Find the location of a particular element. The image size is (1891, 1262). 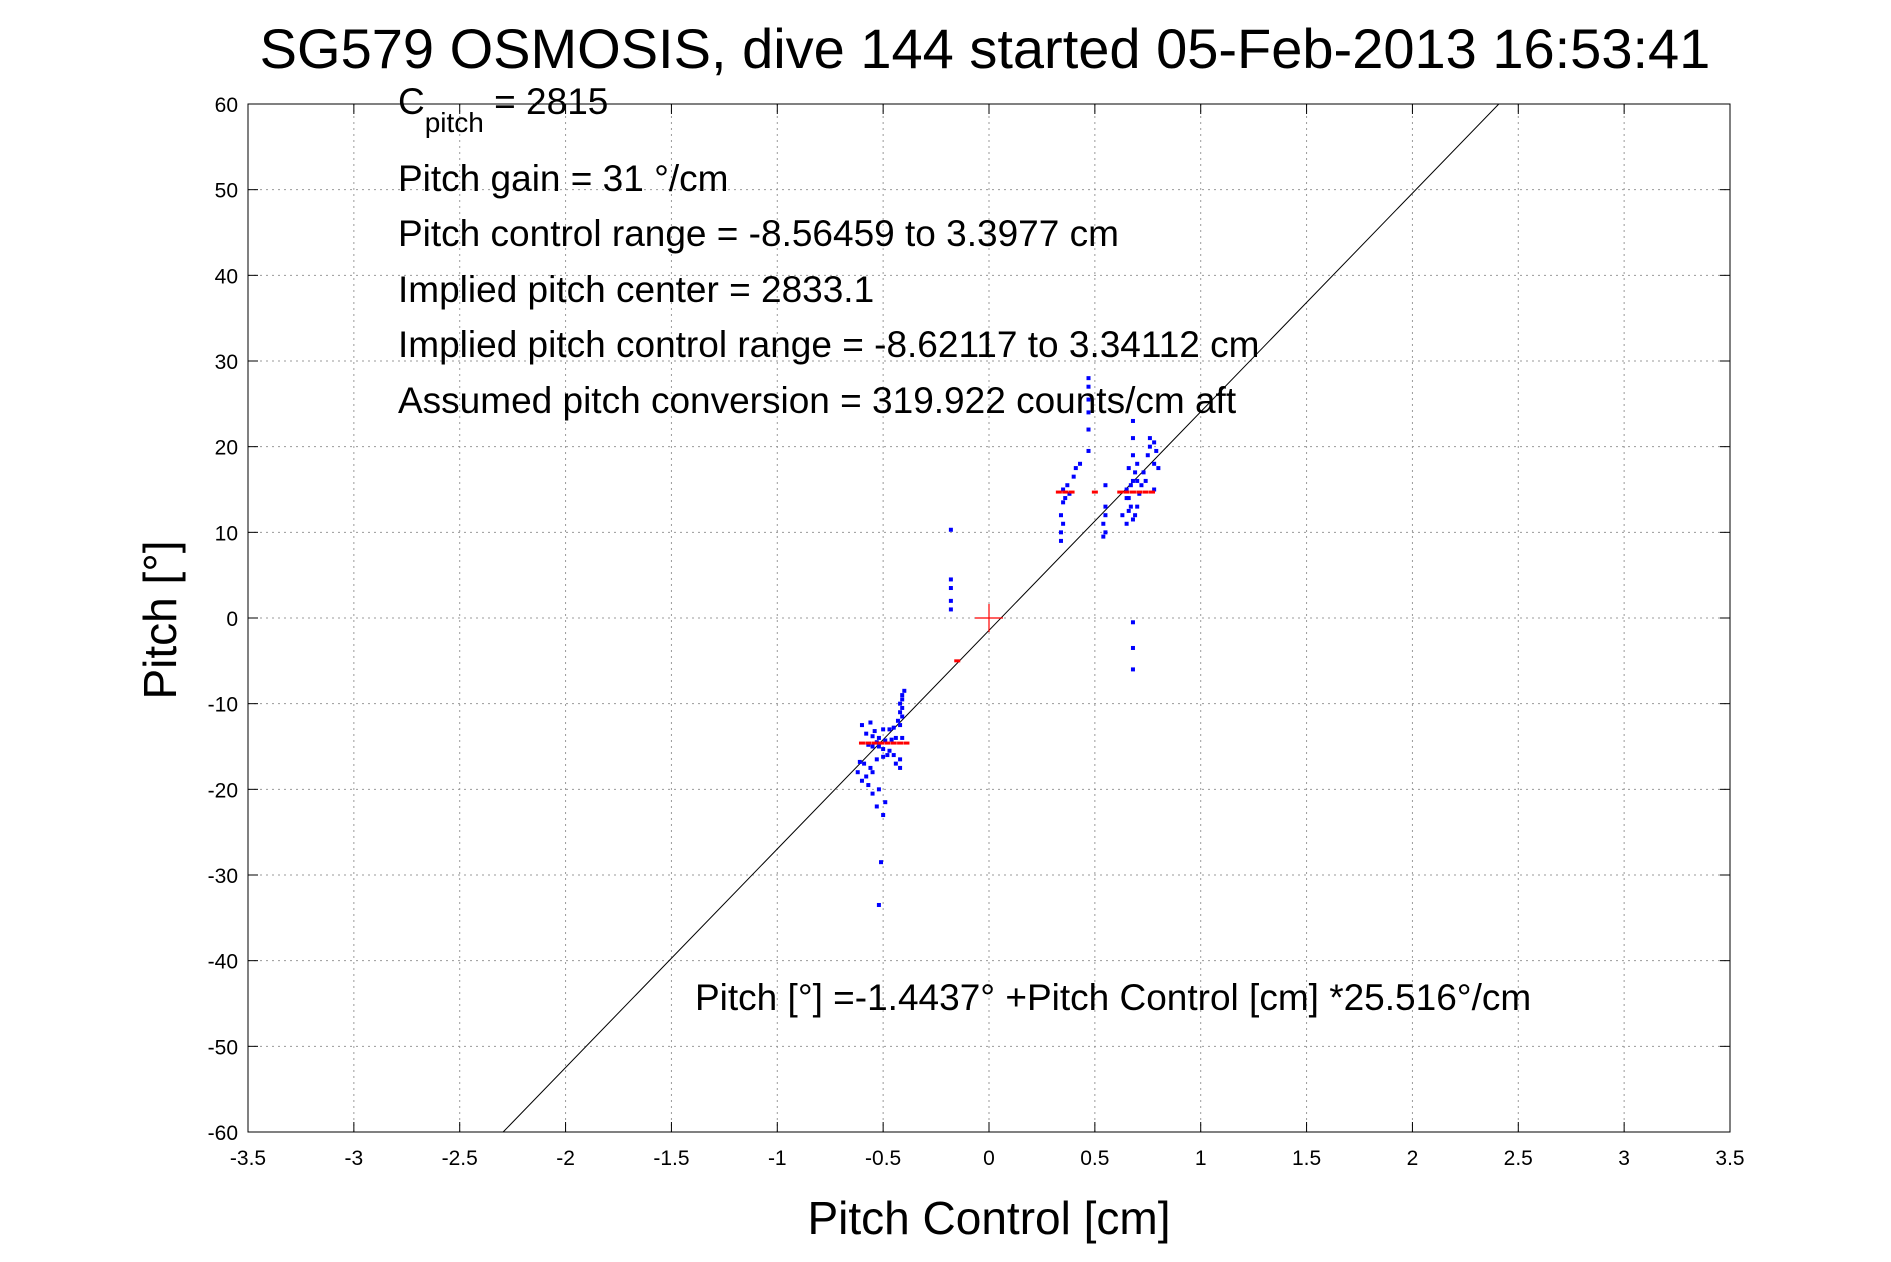

y-tick-label: 30 is located at coordinates (226, 362).